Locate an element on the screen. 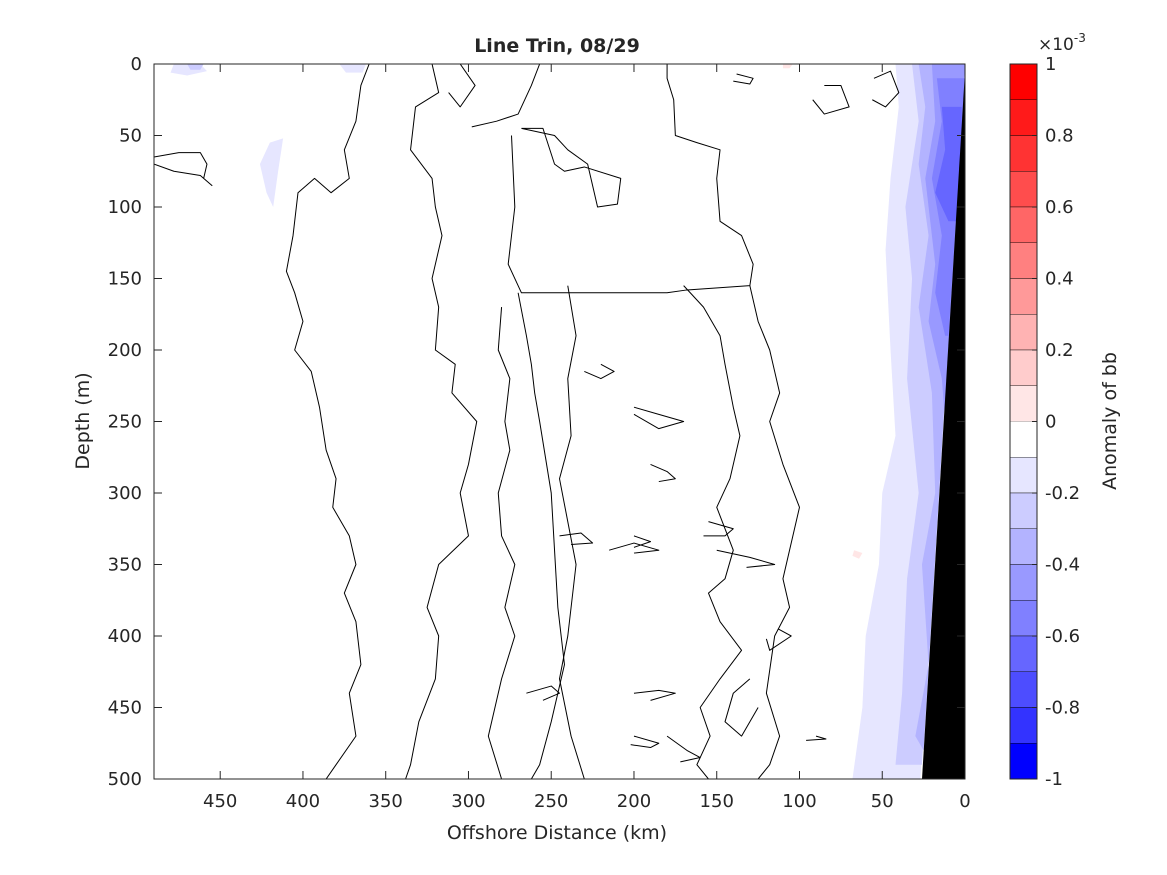 The height and width of the screenshot is (875, 1167). x-tick-label: 150 is located at coordinates (717, 801).